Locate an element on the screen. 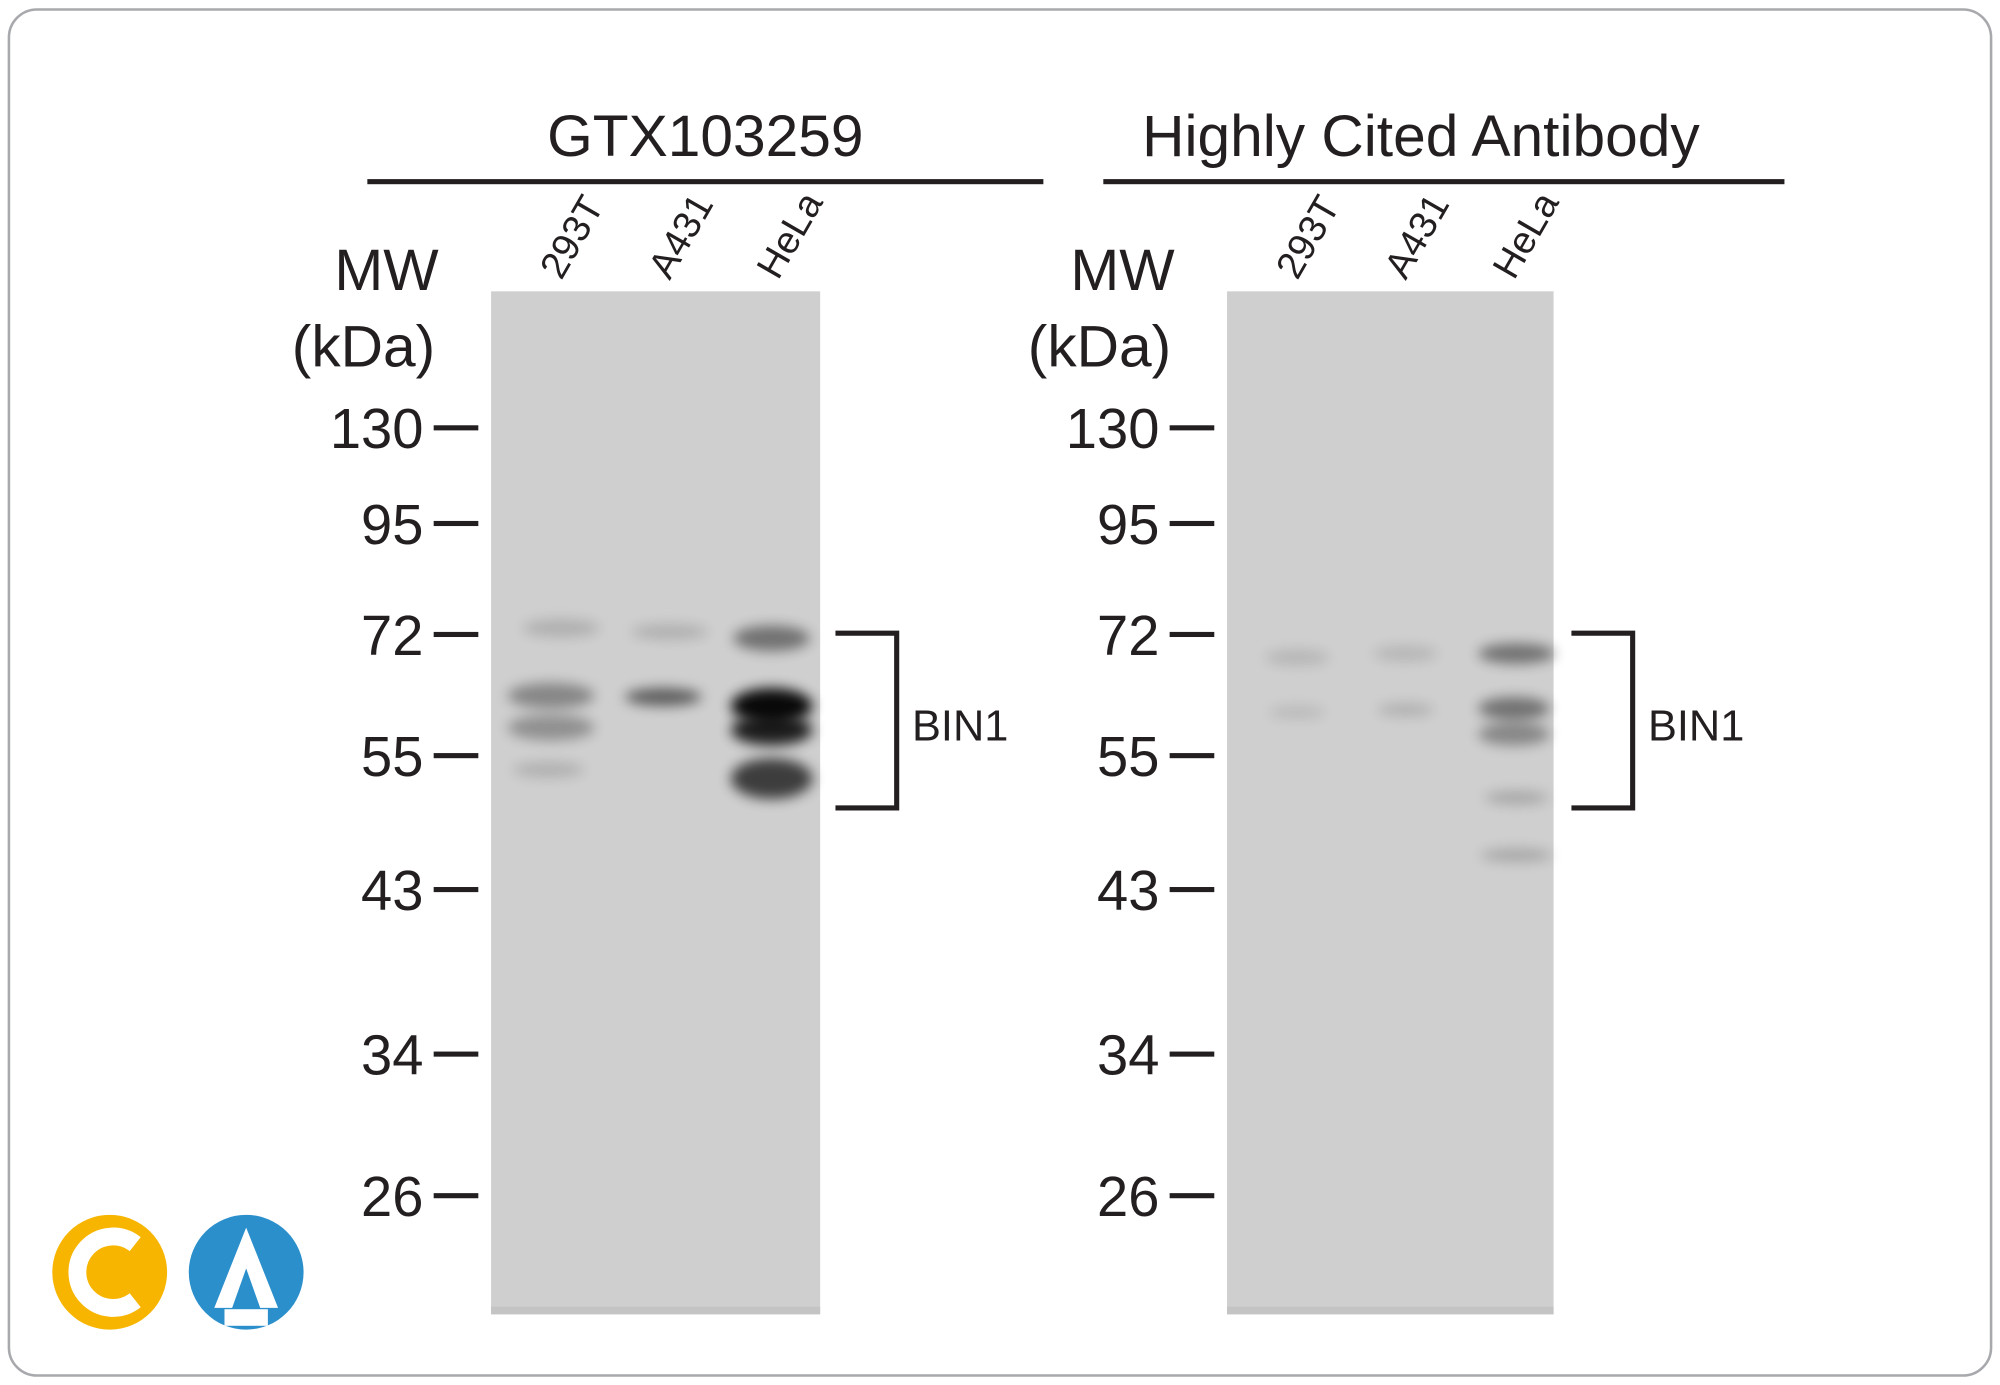 The image size is (2000, 1385). blot is located at coordinates (656, 803).